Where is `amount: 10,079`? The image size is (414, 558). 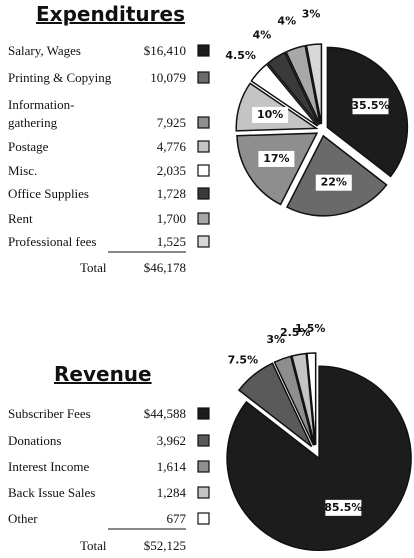
amount: 10,079 is located at coordinates (168, 77).